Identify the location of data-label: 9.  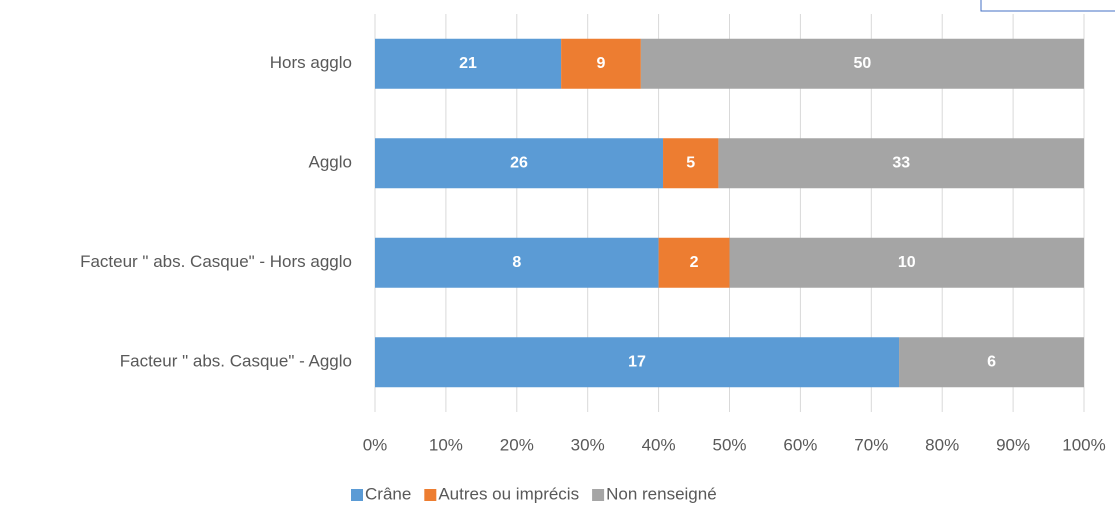
(601, 63).